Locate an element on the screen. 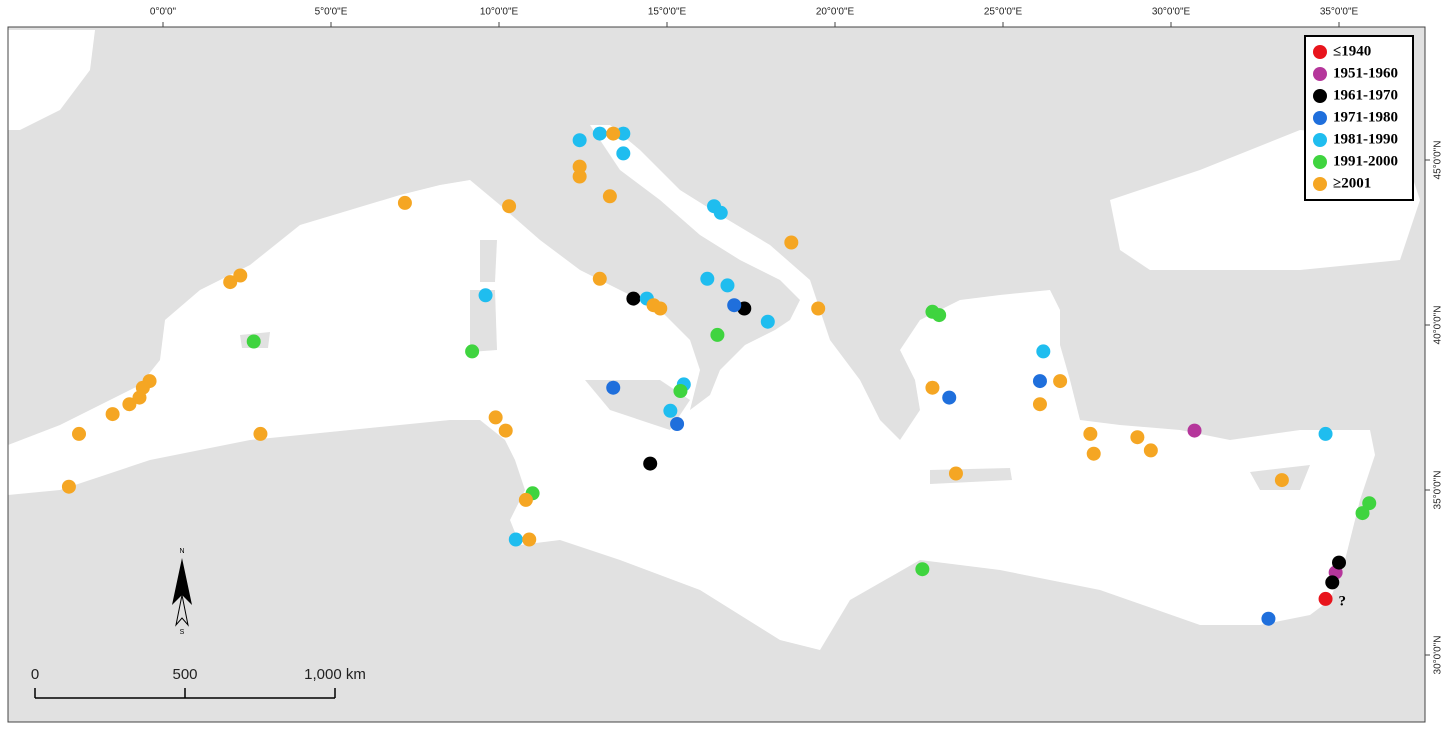 Image resolution: width=1450 pixels, height=745 pixels. lat-tick-label: 45°0'0"N is located at coordinates (1438, 160).